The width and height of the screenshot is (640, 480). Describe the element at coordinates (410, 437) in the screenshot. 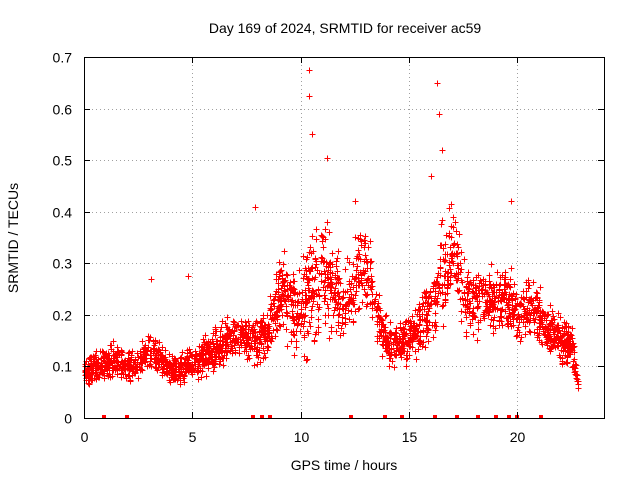

I see `x-tick-label: 15` at that location.